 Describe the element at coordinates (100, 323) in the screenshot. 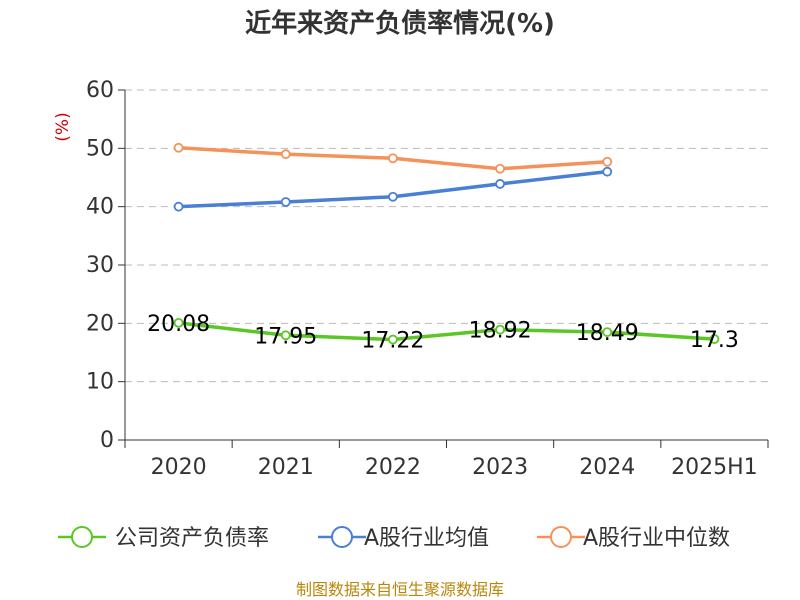

I see `y-tick-label: 20` at that location.